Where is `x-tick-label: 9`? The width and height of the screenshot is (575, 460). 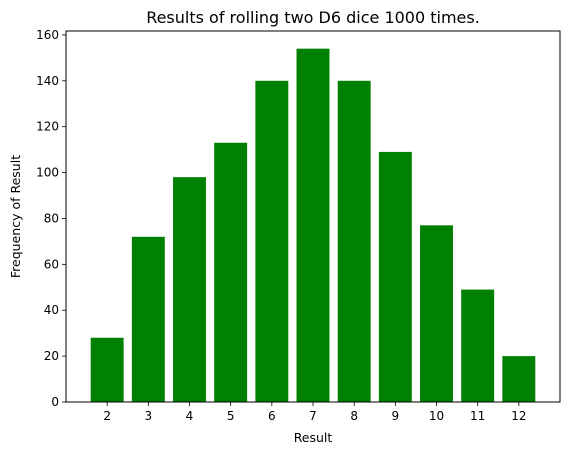
x-tick-label: 9 is located at coordinates (396, 416).